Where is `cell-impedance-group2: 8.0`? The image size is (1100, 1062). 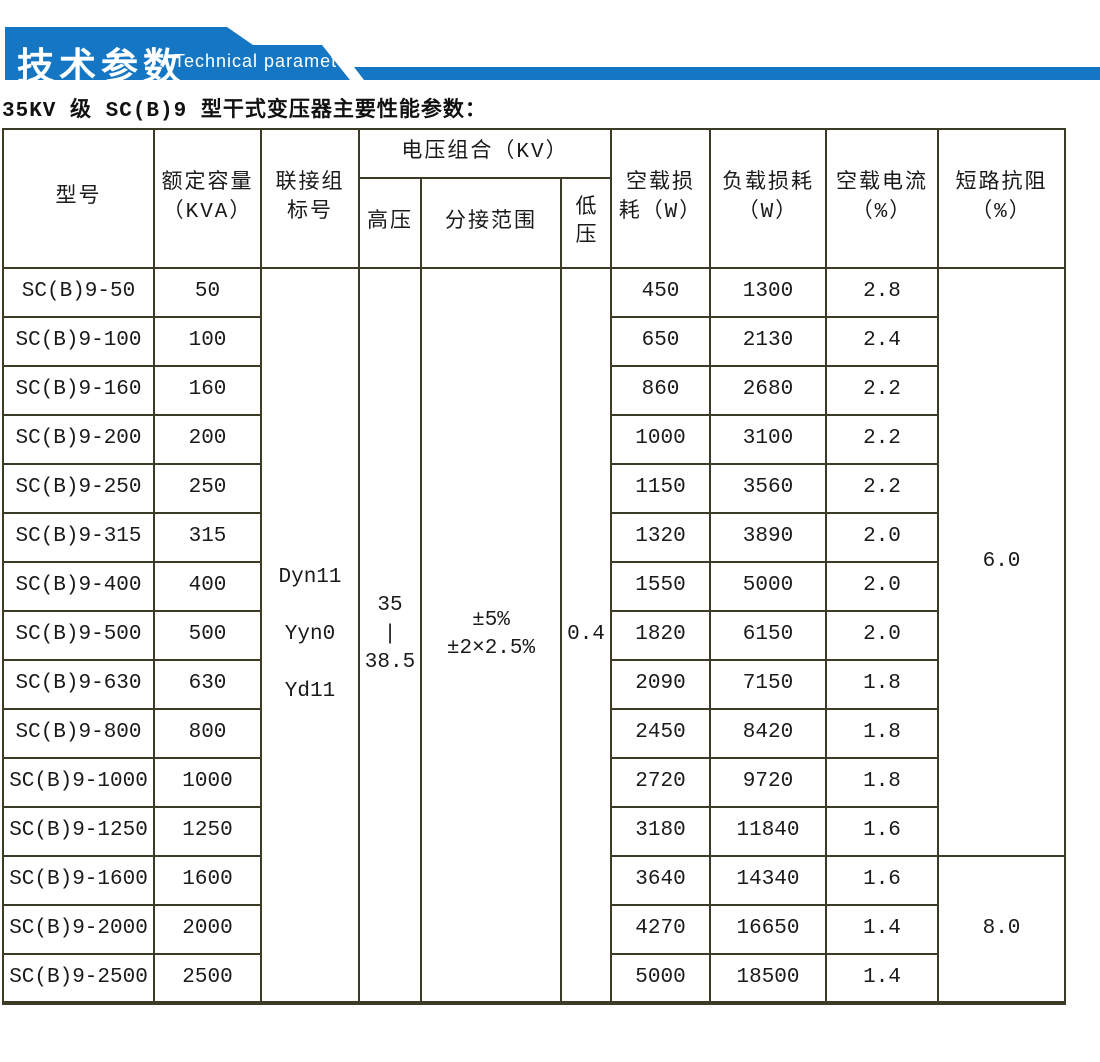
cell-impedance-group2: 8.0 is located at coordinates (1001, 929).